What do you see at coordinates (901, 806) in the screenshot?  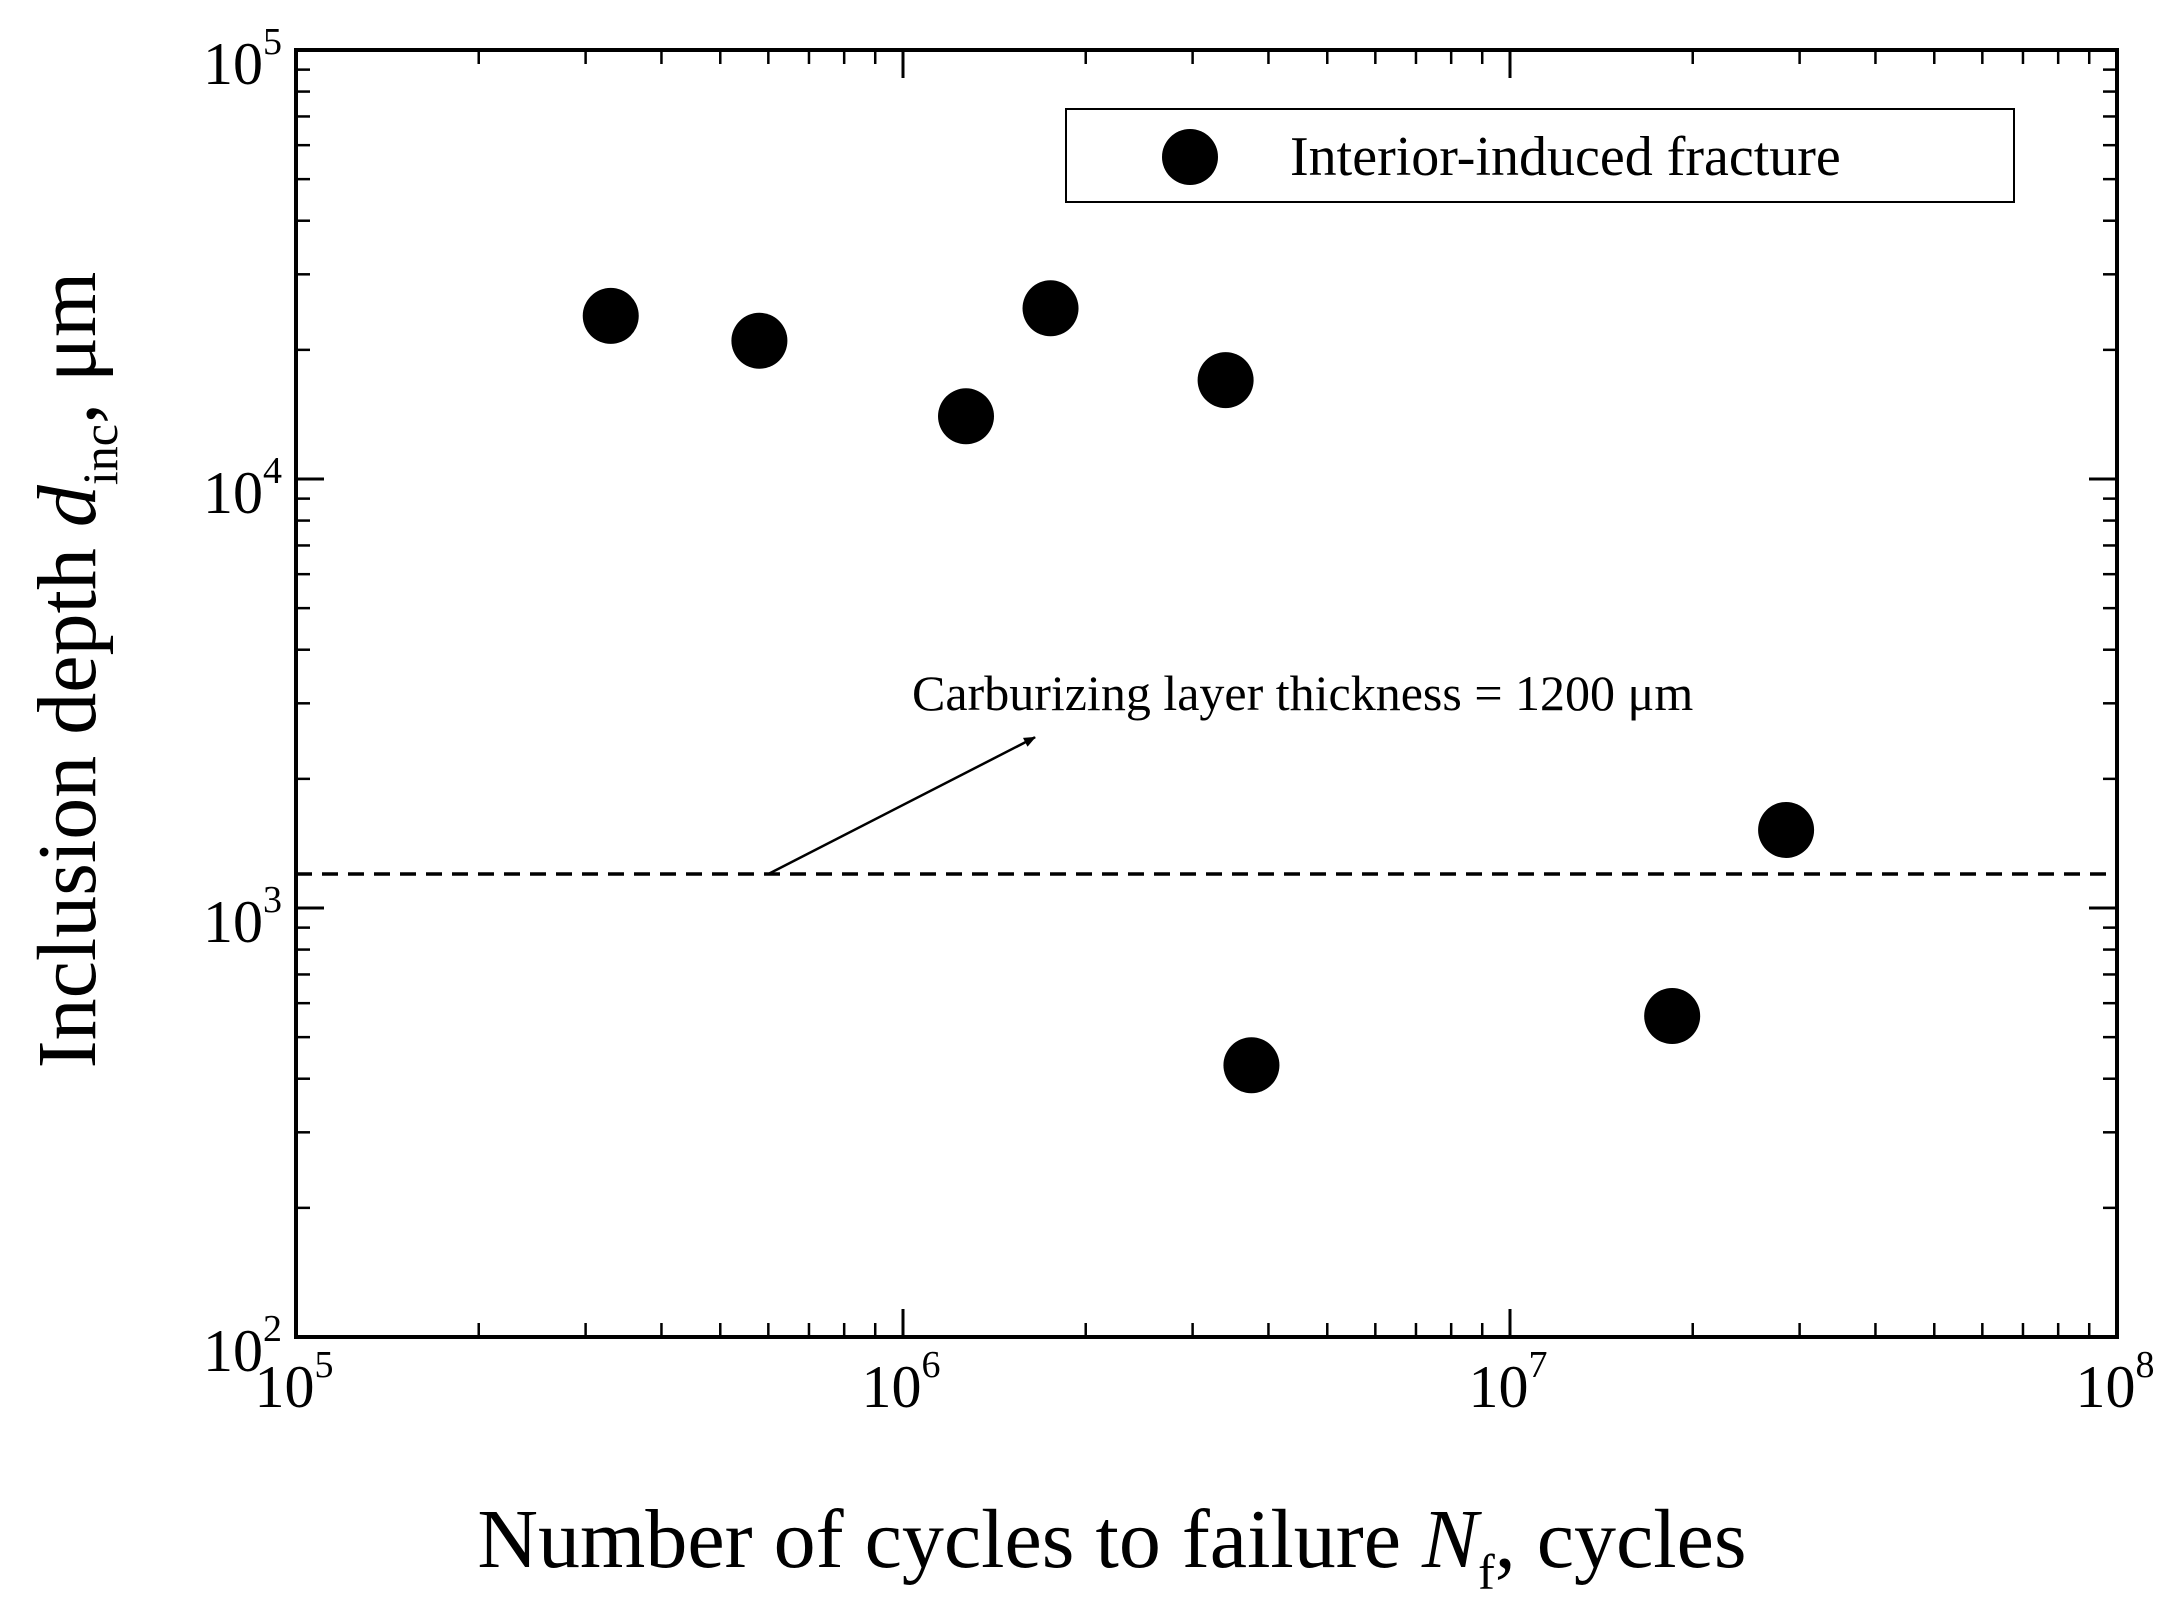 I see `annotation-arrow` at bounding box center [901, 806].